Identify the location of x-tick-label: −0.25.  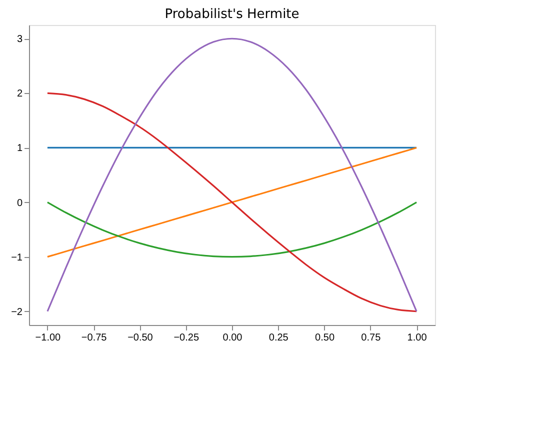
(187, 338).